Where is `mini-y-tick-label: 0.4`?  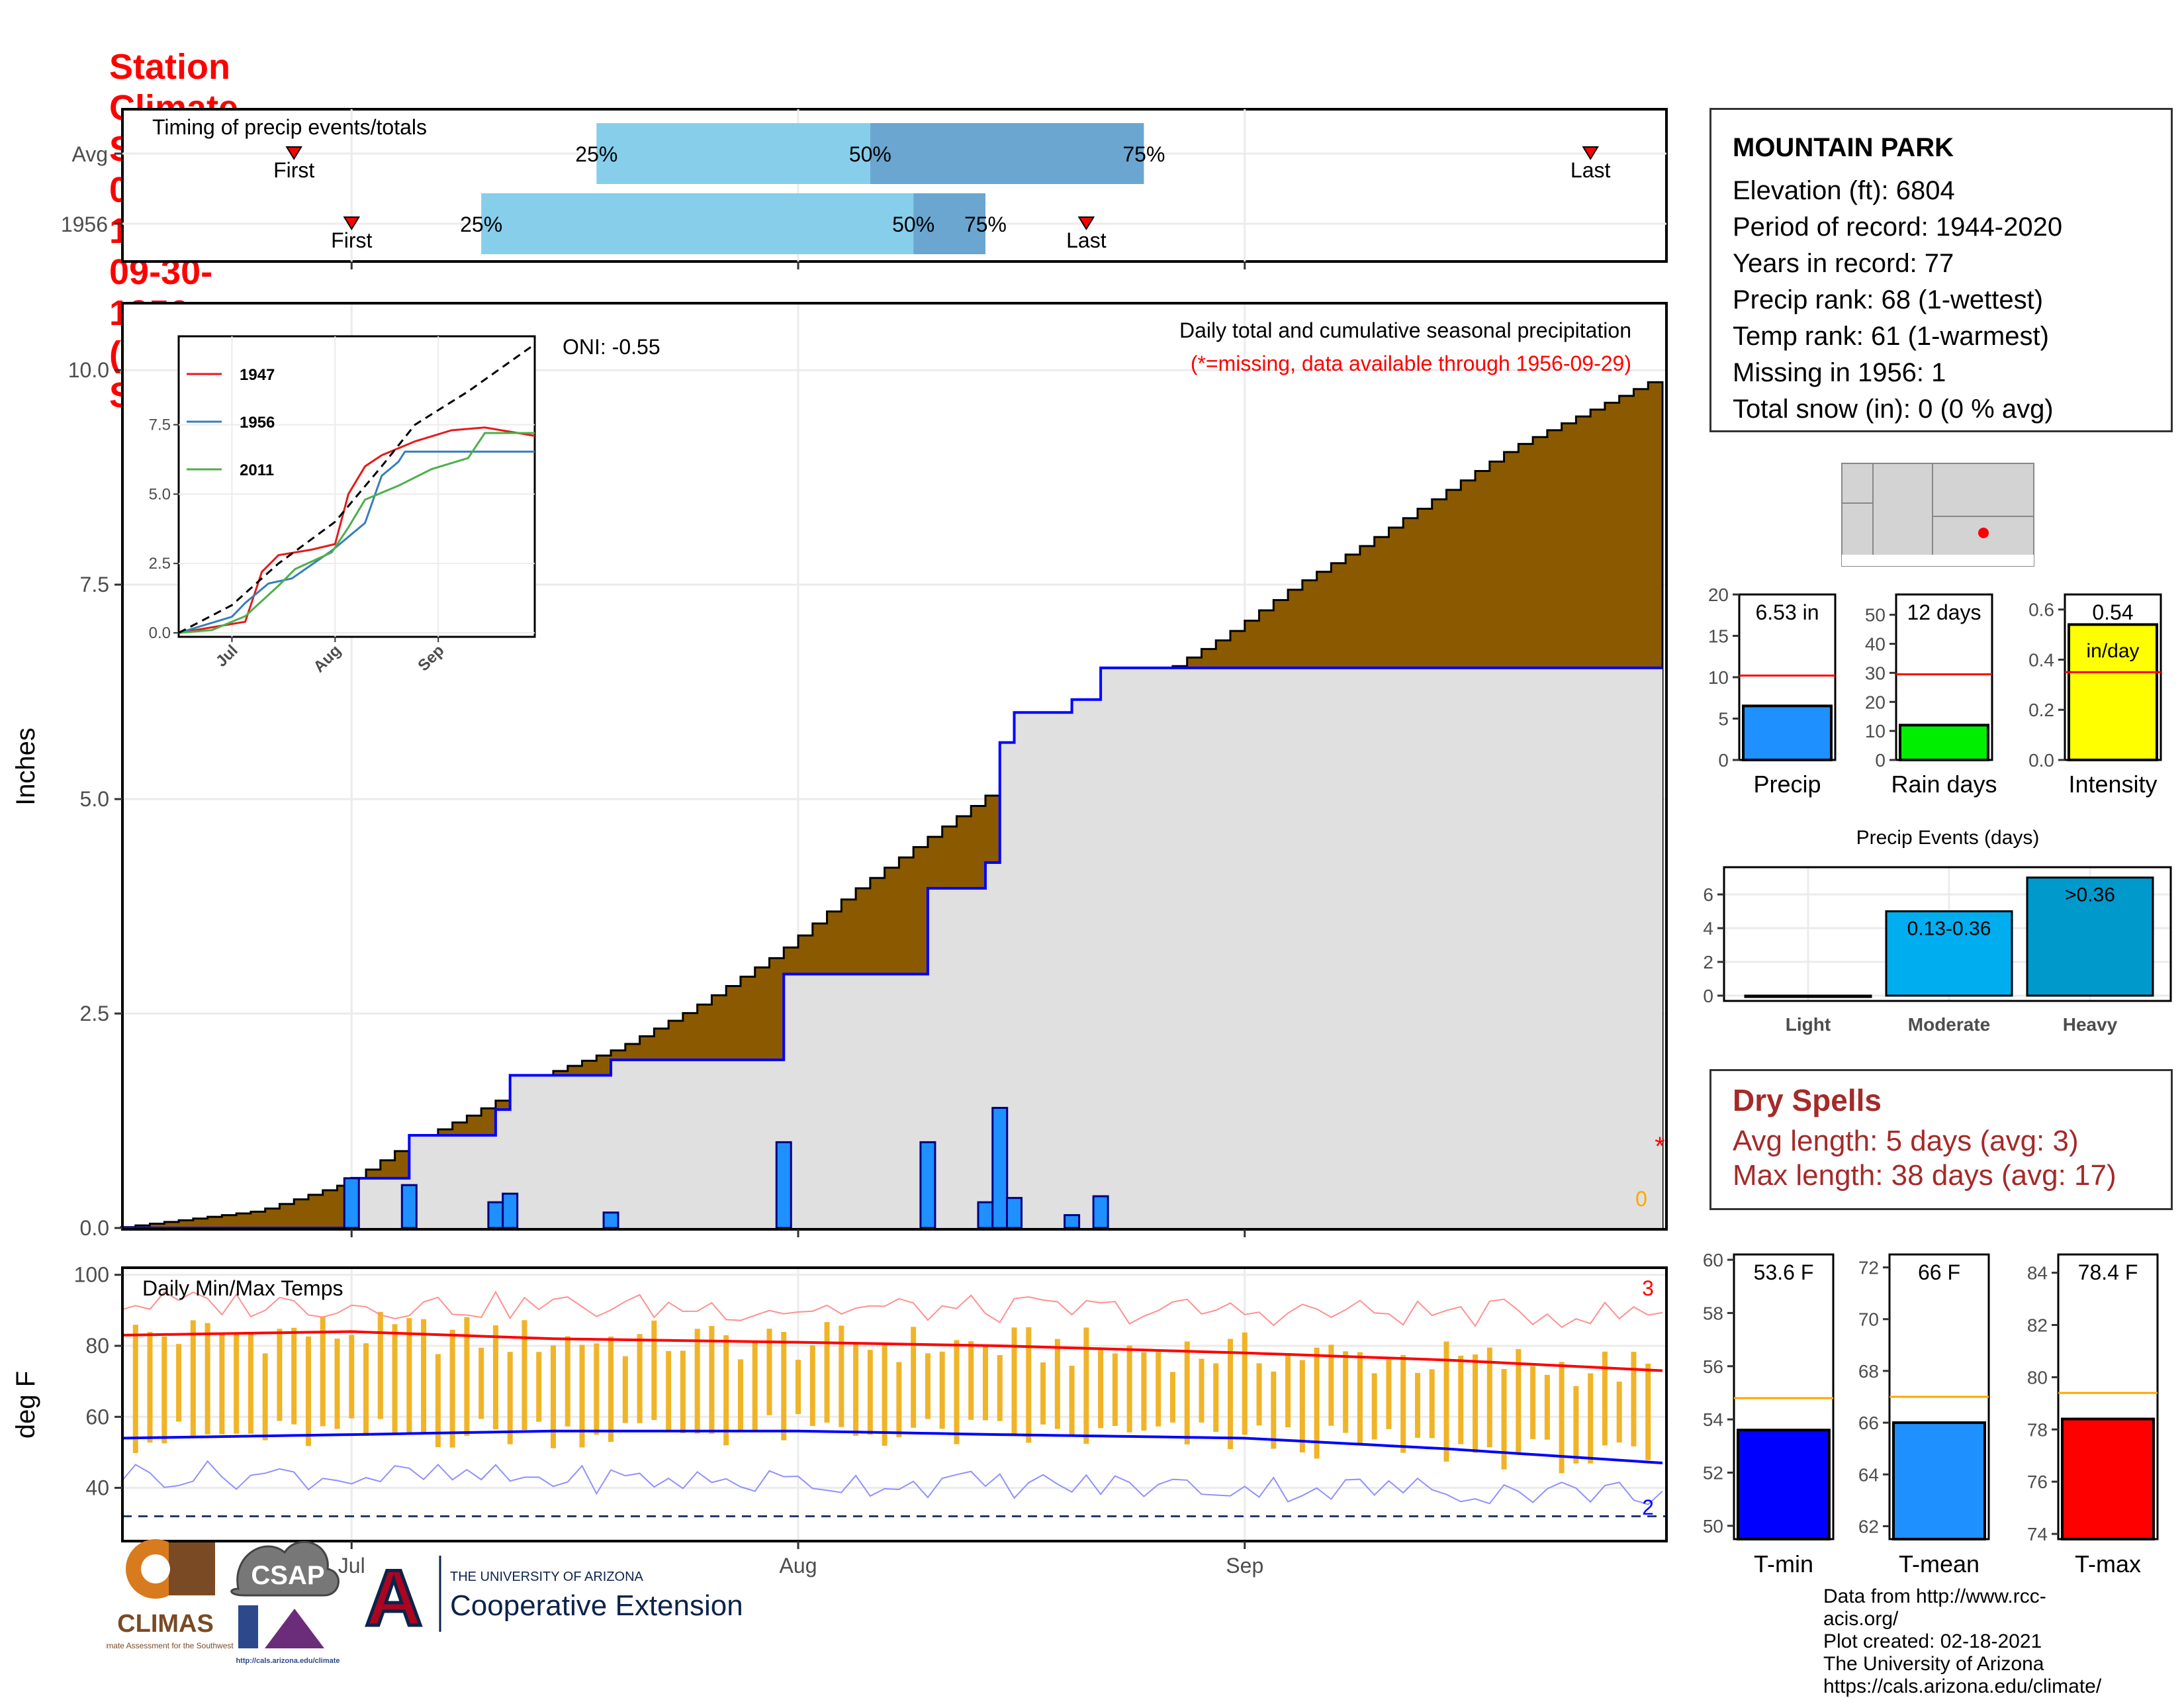 mini-y-tick-label: 0.4 is located at coordinates (2041, 659).